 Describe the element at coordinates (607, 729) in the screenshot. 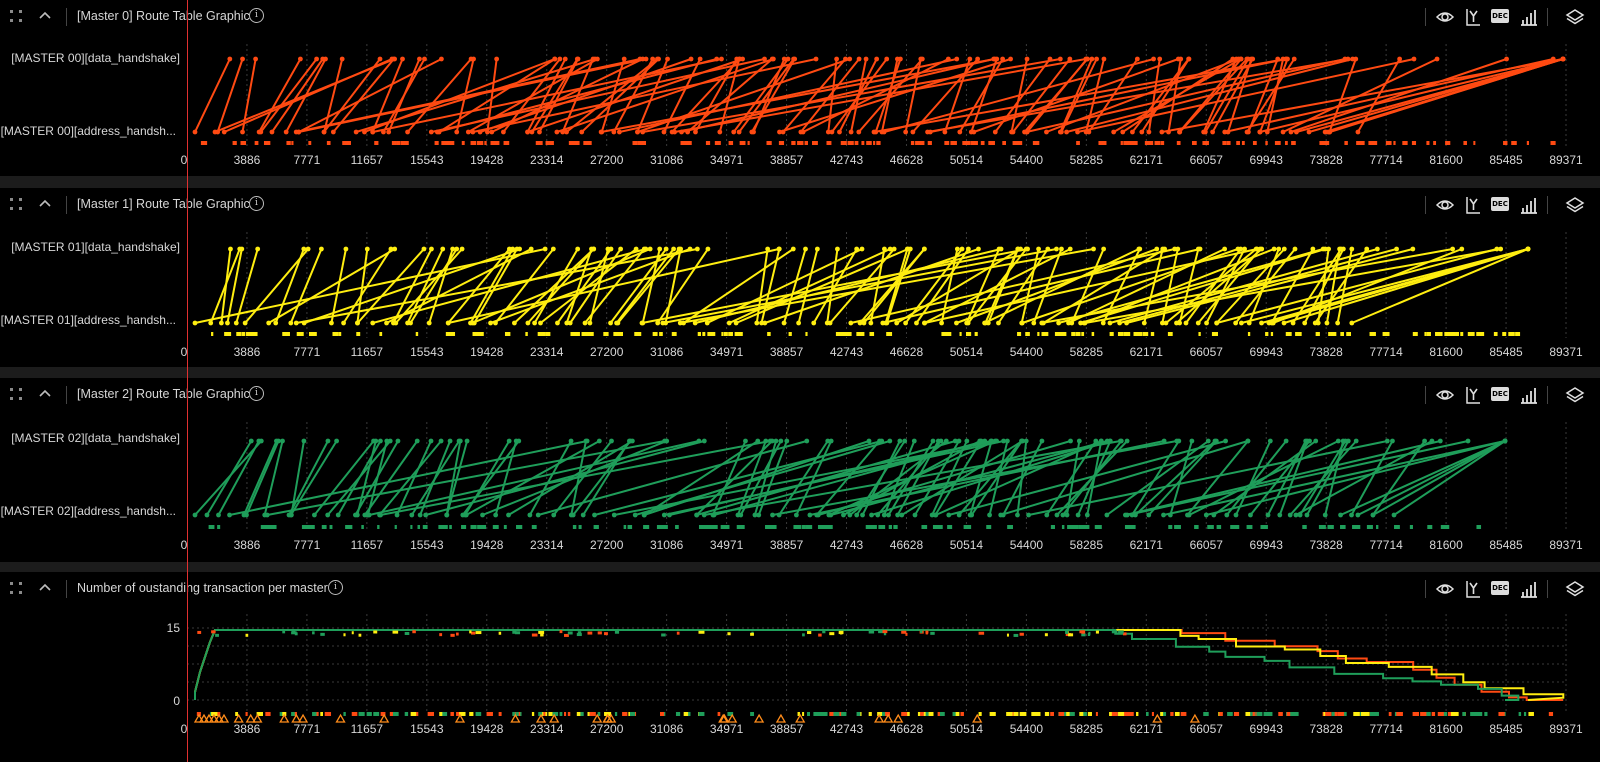

I see `x-tick-label: 27200` at that location.